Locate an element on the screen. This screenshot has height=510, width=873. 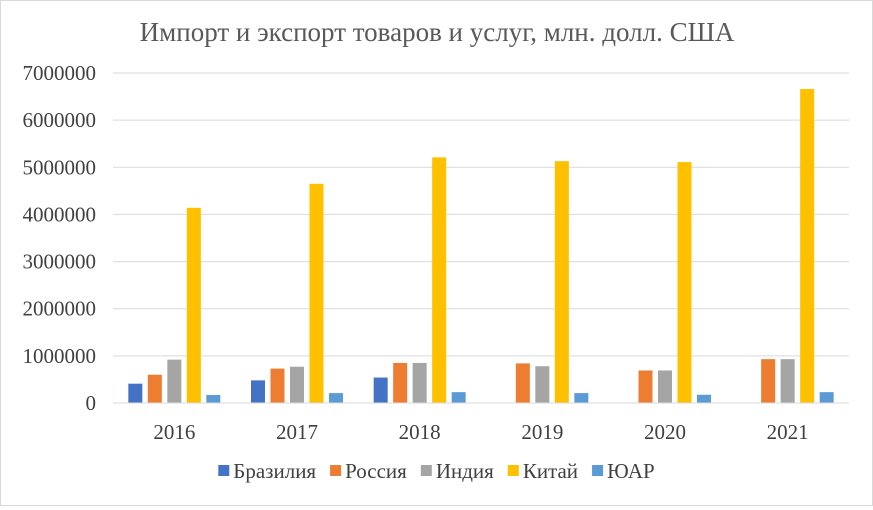
bar-4-2017 is located at coordinates (316, 293).